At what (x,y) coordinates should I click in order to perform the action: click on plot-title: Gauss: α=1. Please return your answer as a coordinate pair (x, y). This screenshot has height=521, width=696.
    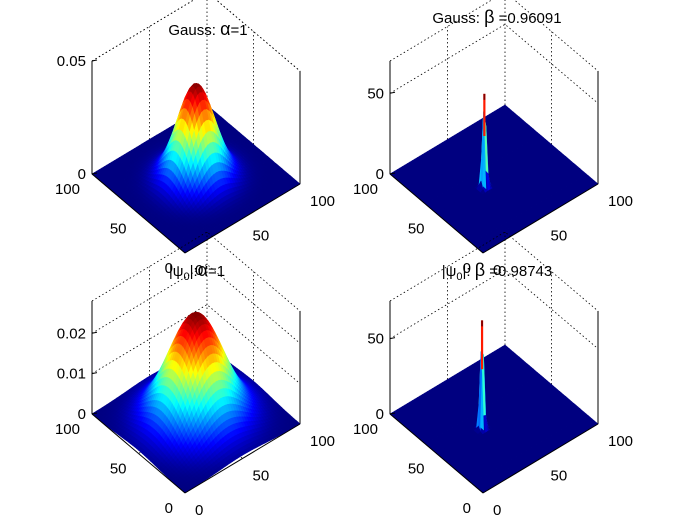
    Looking at the image, I should click on (207, 29).